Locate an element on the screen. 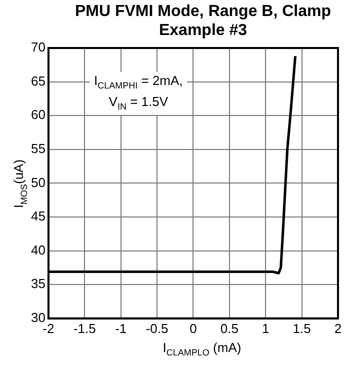 Image resolution: width=350 pixels, height=370 pixels. x-tick-label: 2 is located at coordinates (338, 328).